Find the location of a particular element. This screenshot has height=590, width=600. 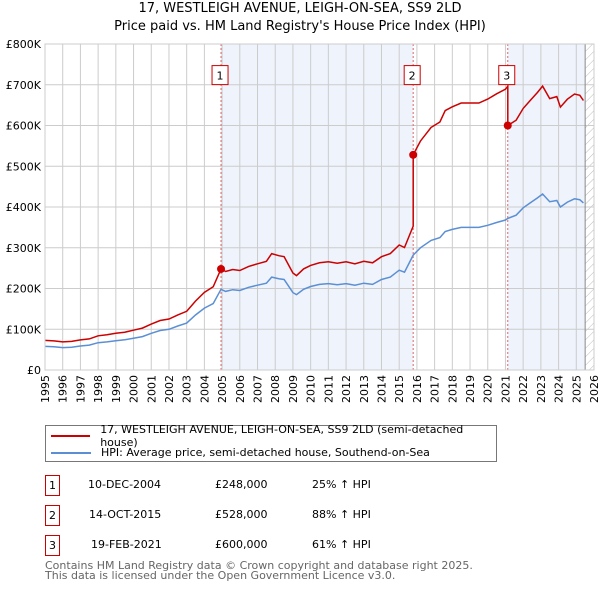

y-tick-label: £300K is located at coordinates (24, 248).